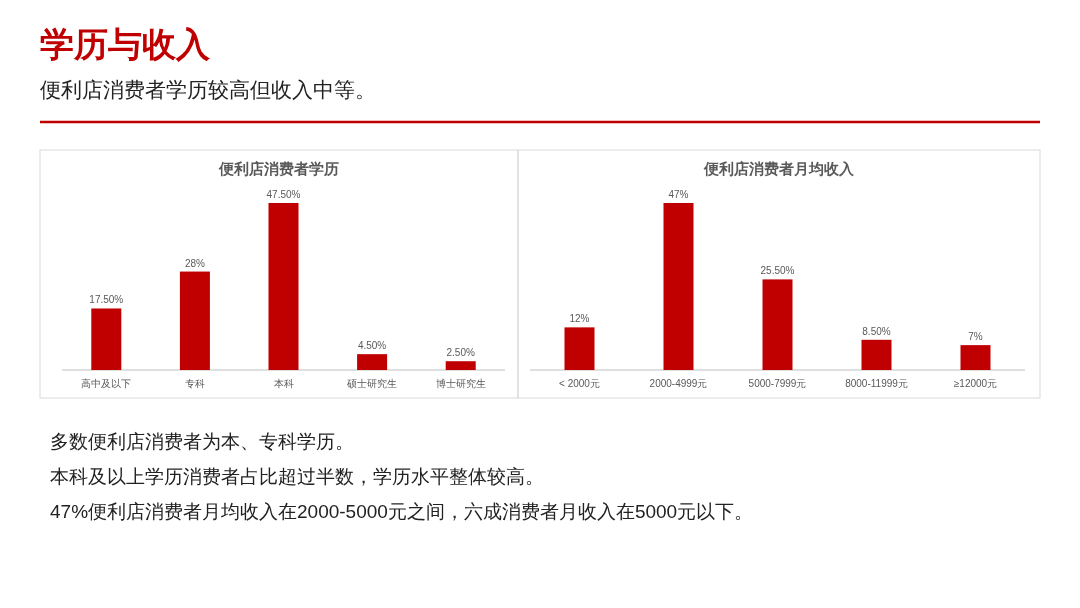 The width and height of the screenshot is (1080, 608). What do you see at coordinates (876, 383) in the screenshot?
I see `x-tick-label: 8000-11999元` at bounding box center [876, 383].